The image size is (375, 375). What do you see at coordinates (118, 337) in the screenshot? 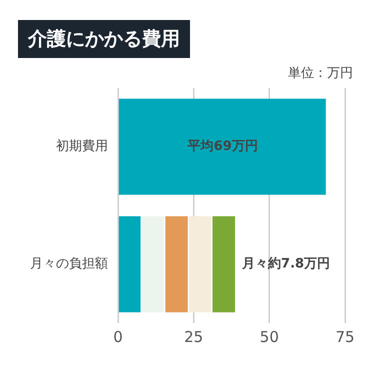
I see `x-tick-label: 0` at bounding box center [118, 337].